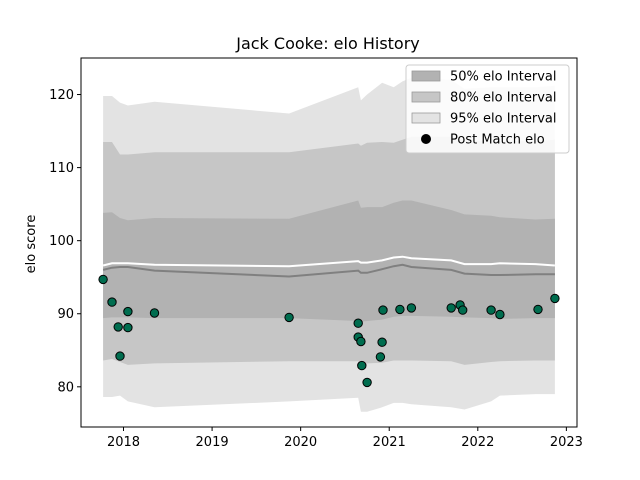  I want to click on chart-title: Jack Cooke: elo History, so click(327, 43).